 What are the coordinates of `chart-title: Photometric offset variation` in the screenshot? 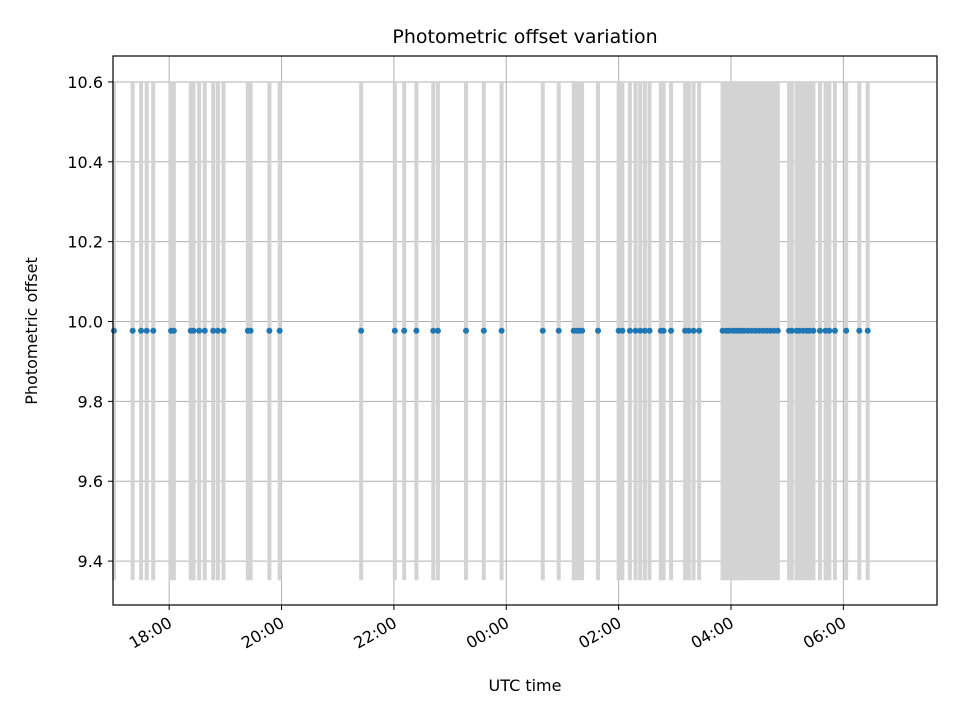 It's located at (524, 37).